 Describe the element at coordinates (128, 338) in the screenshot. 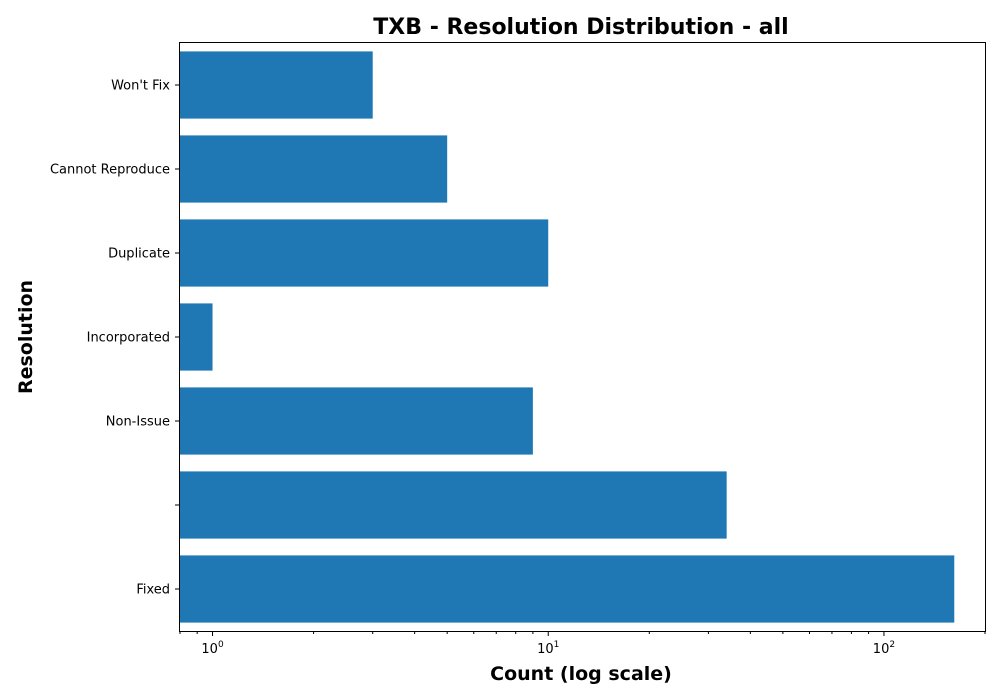

I see `y-tick-label: Incorporated` at that location.